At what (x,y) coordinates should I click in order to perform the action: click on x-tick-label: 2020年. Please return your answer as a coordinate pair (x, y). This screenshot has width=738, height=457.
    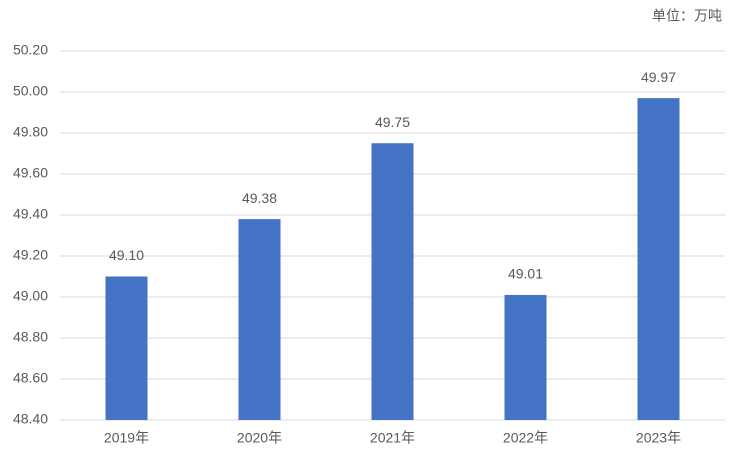
    Looking at the image, I should click on (259, 438).